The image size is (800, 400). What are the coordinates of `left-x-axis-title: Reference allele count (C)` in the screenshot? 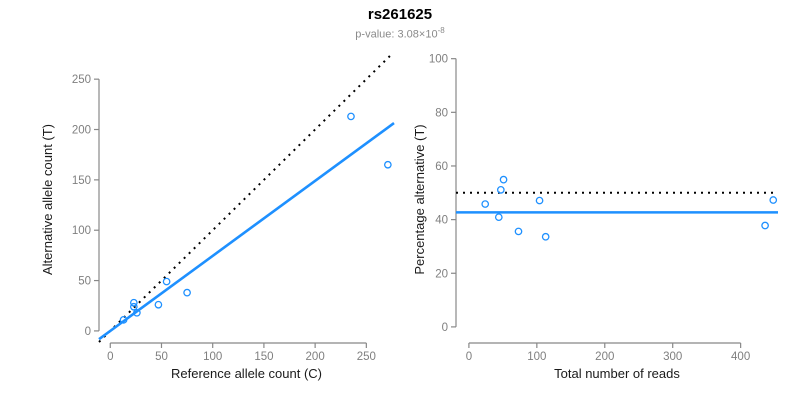 It's located at (246, 373).